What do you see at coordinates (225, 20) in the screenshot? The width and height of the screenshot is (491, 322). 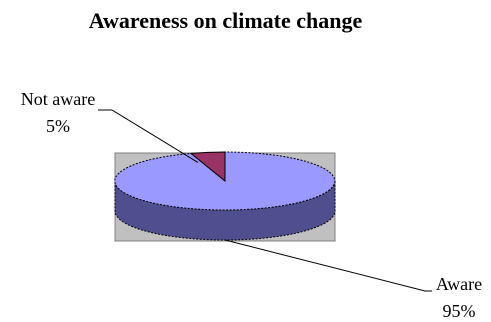 I see `chart-title: Awareness on climate change` at bounding box center [225, 20].